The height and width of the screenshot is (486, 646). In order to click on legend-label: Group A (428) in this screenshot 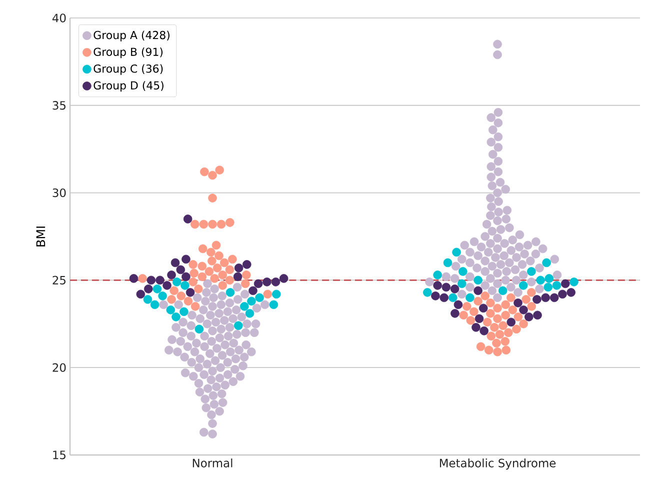, I will do `click(132, 36)`.